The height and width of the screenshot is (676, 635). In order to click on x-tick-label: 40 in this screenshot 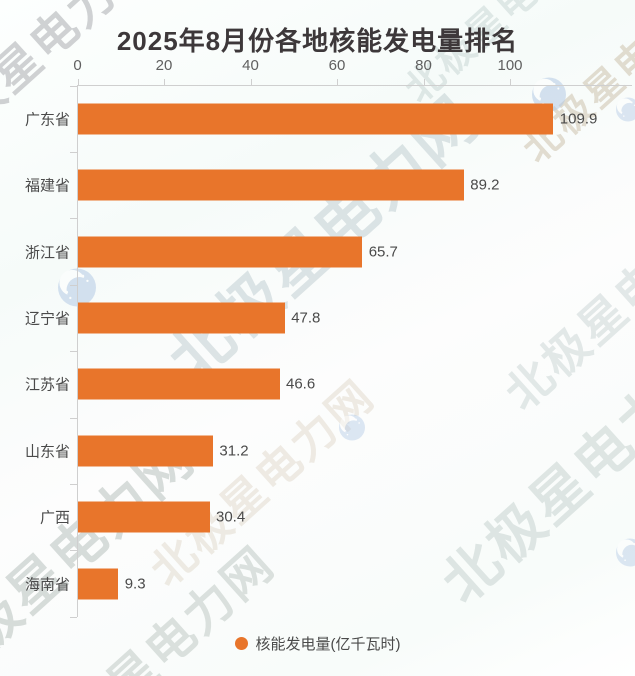, I will do `click(250, 65)`.